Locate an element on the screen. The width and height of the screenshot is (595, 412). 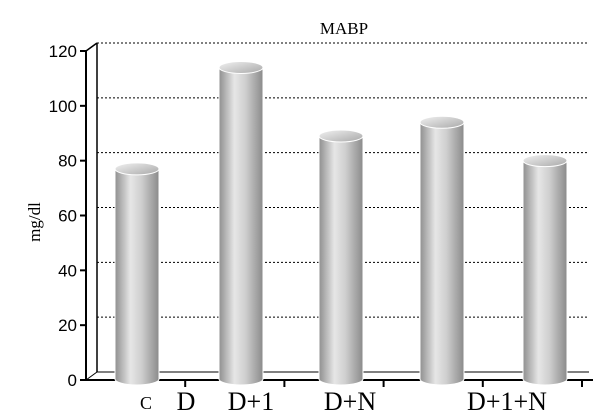
y-tick-label-0: 0 is located at coordinates (72, 380).